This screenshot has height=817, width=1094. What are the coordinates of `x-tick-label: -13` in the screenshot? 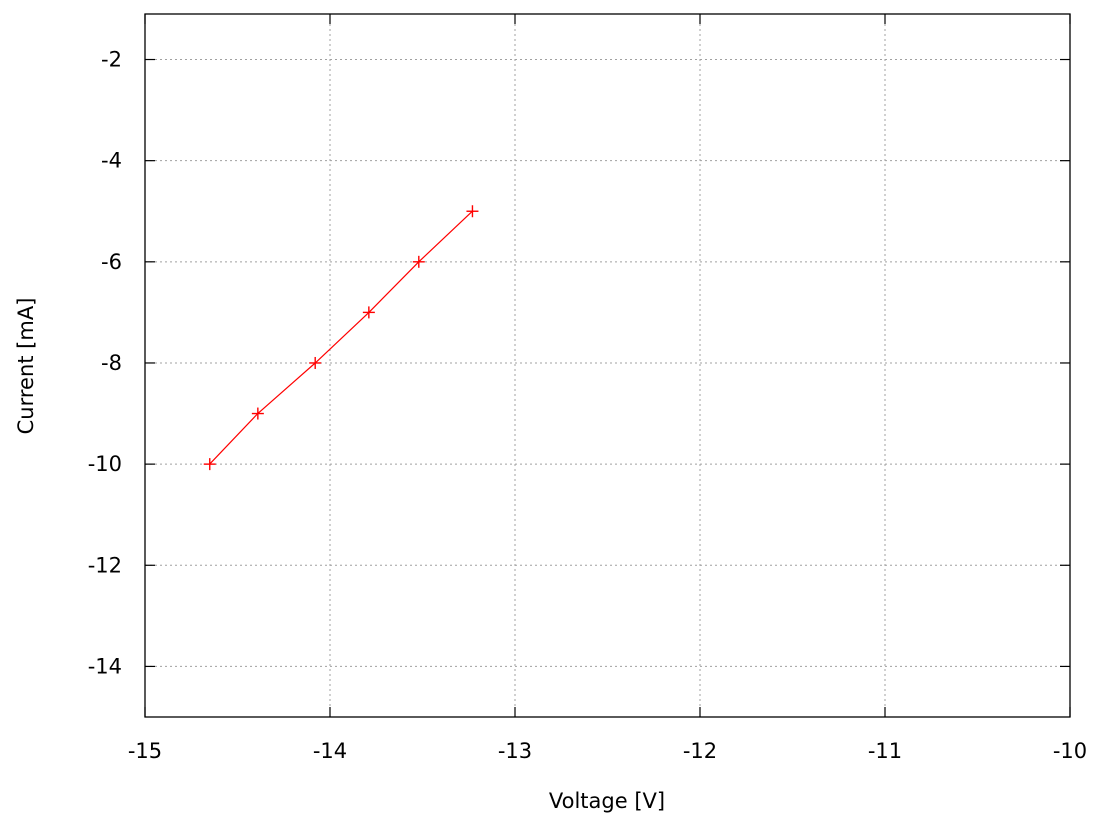 It's located at (515, 751).